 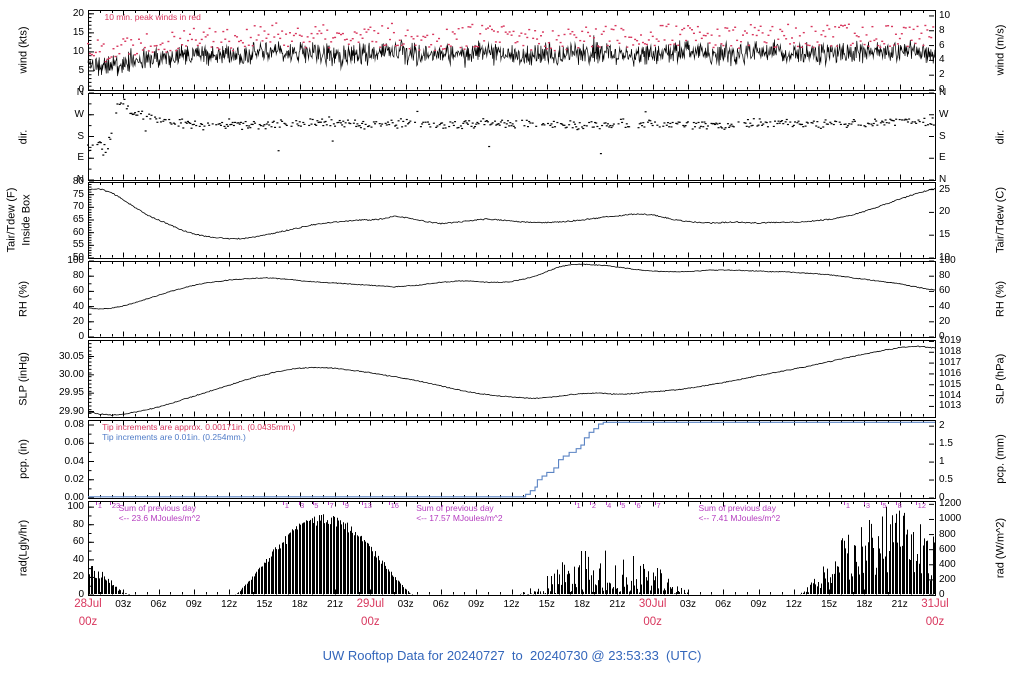 I want to click on y-axis-title-right-temp: Tair/Tdew (C), so click(x=1000, y=220).